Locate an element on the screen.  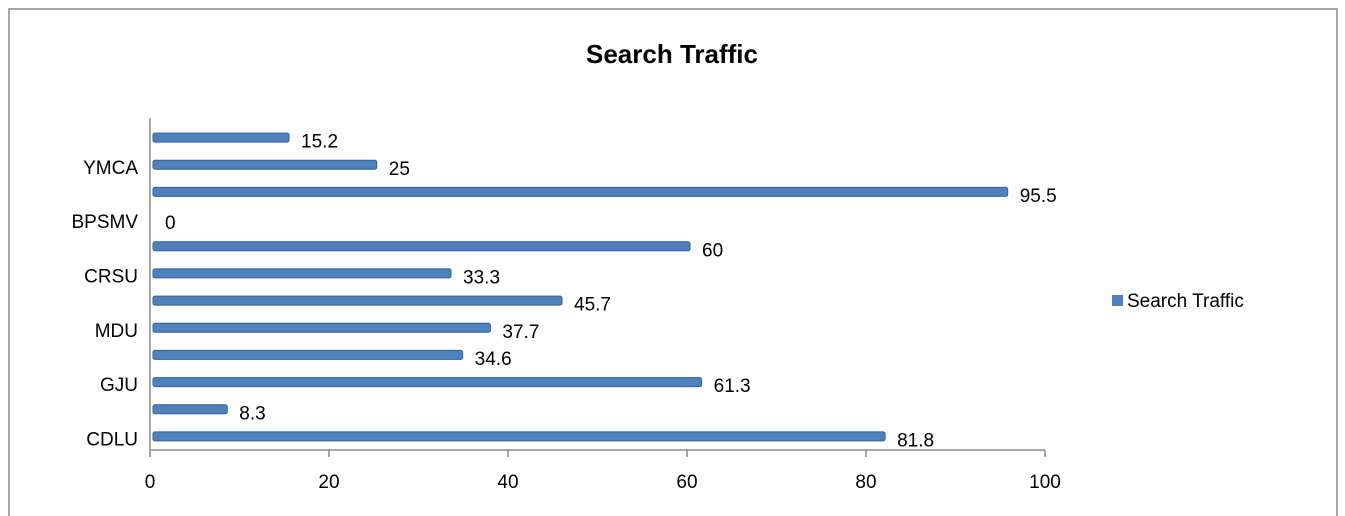
y-tick-label: MDU is located at coordinates (116, 331).